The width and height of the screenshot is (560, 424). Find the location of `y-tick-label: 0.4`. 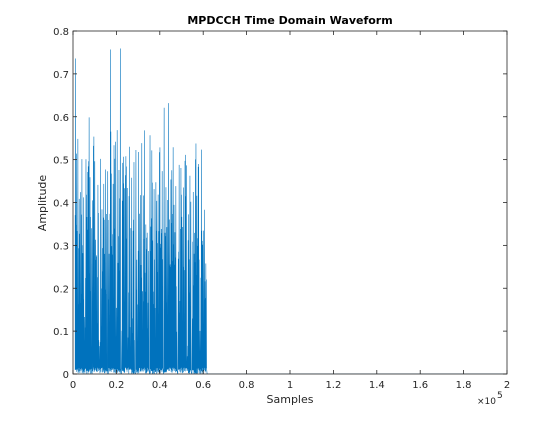

y-tick-label: 0.4 is located at coordinates (61, 204).